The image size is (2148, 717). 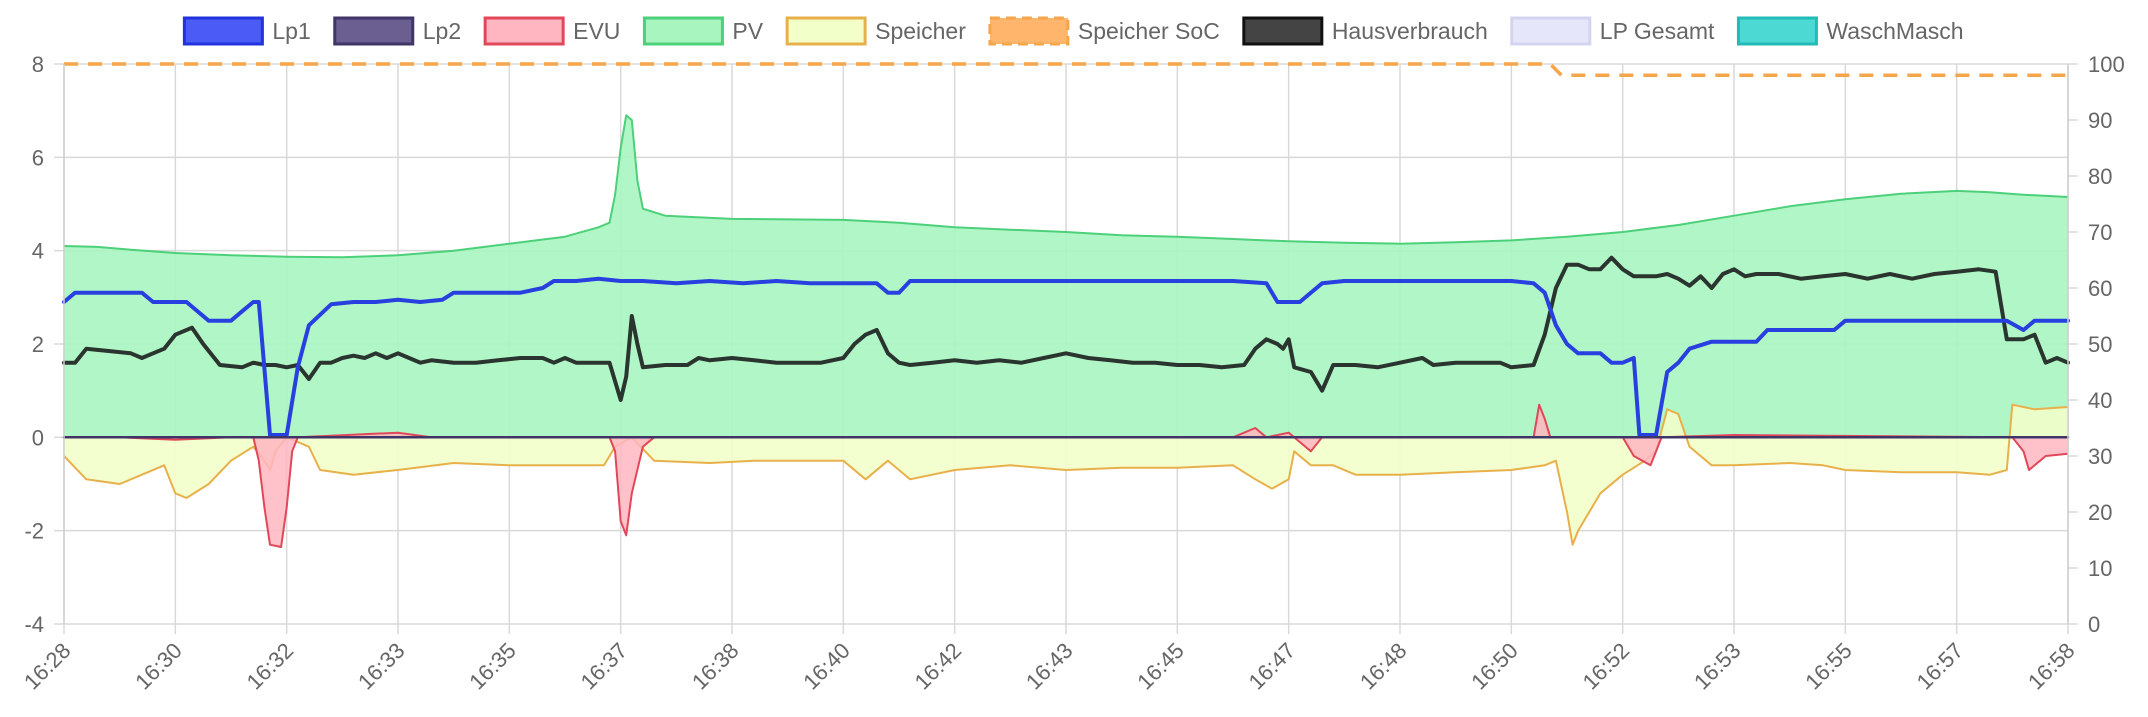 I want to click on x-tick-label: 16:38, so click(x=715, y=666).